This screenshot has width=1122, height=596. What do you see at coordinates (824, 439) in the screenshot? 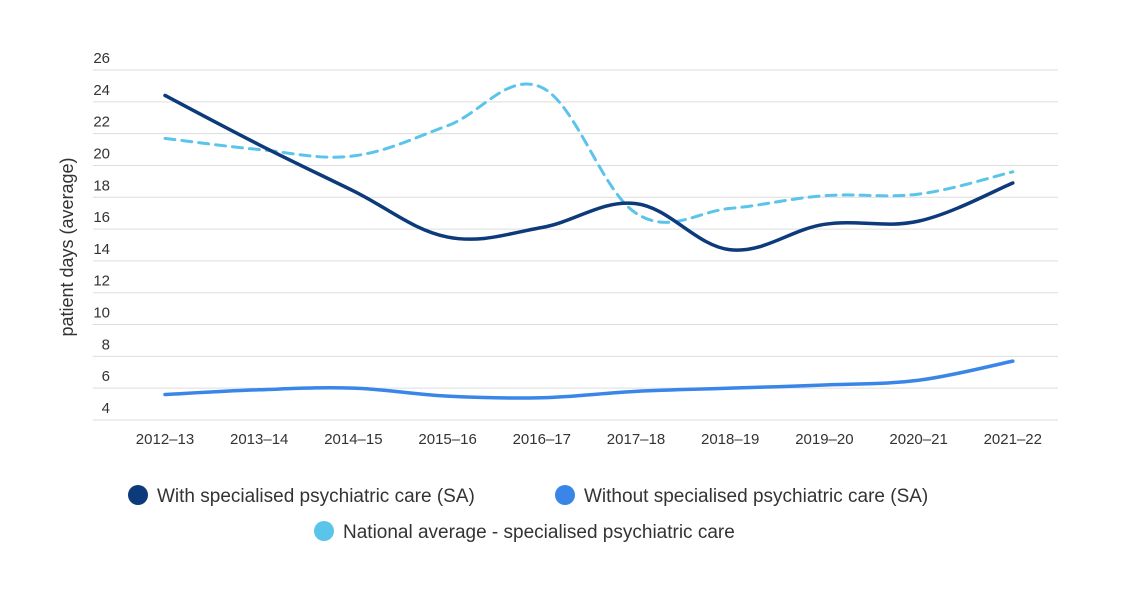
I see `x-tick-label: 2019–20` at bounding box center [824, 439].